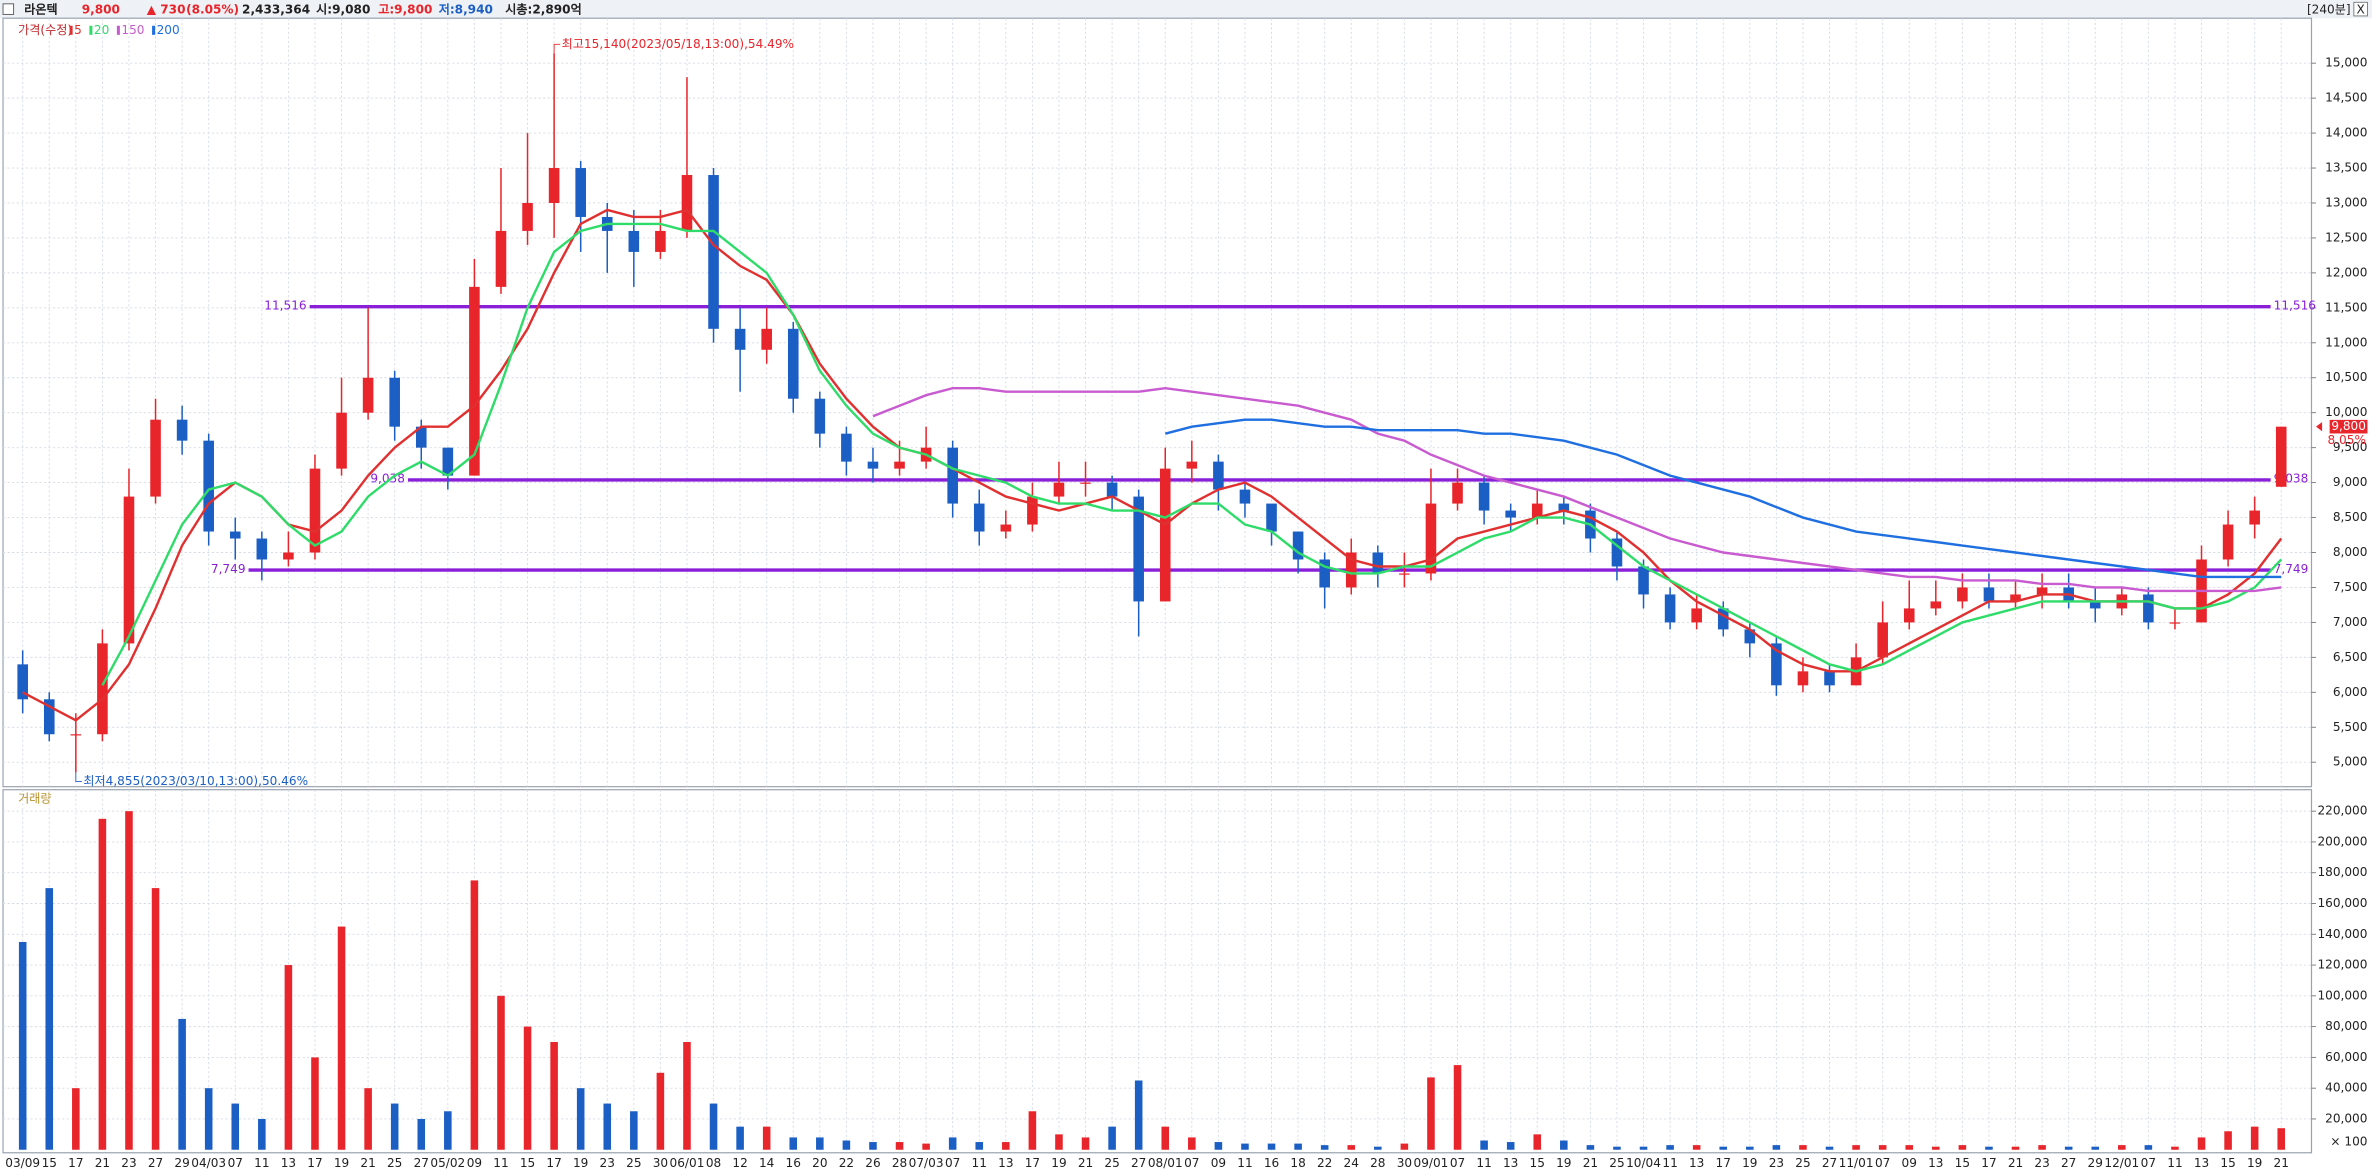  Describe the element at coordinates (2346, 63) in the screenshot. I see `y-tick-label: 15,000` at that location.